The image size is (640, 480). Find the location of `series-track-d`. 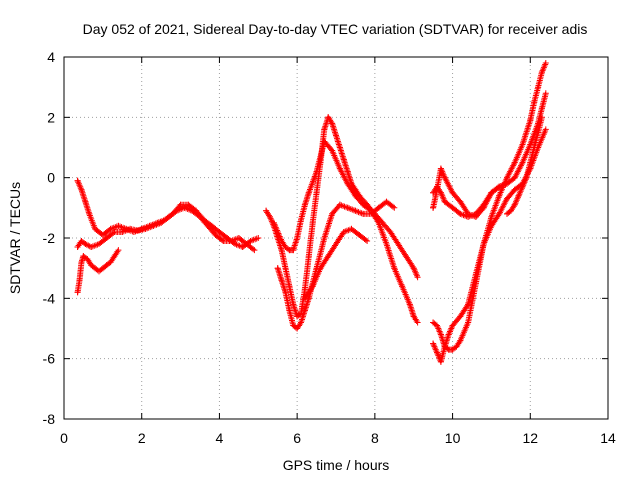

series-track-d is located at coordinates (342, 217).